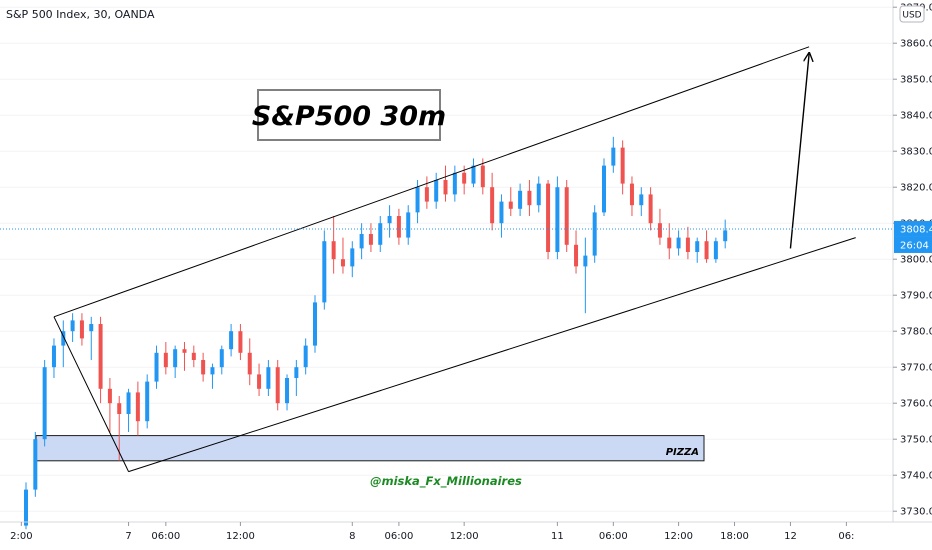 Image resolution: width=932 pixels, height=550 pixels. Describe the element at coordinates (446, 481) in the screenshot. I see `watermark-text: @miska_Fx_Millionaires` at that location.